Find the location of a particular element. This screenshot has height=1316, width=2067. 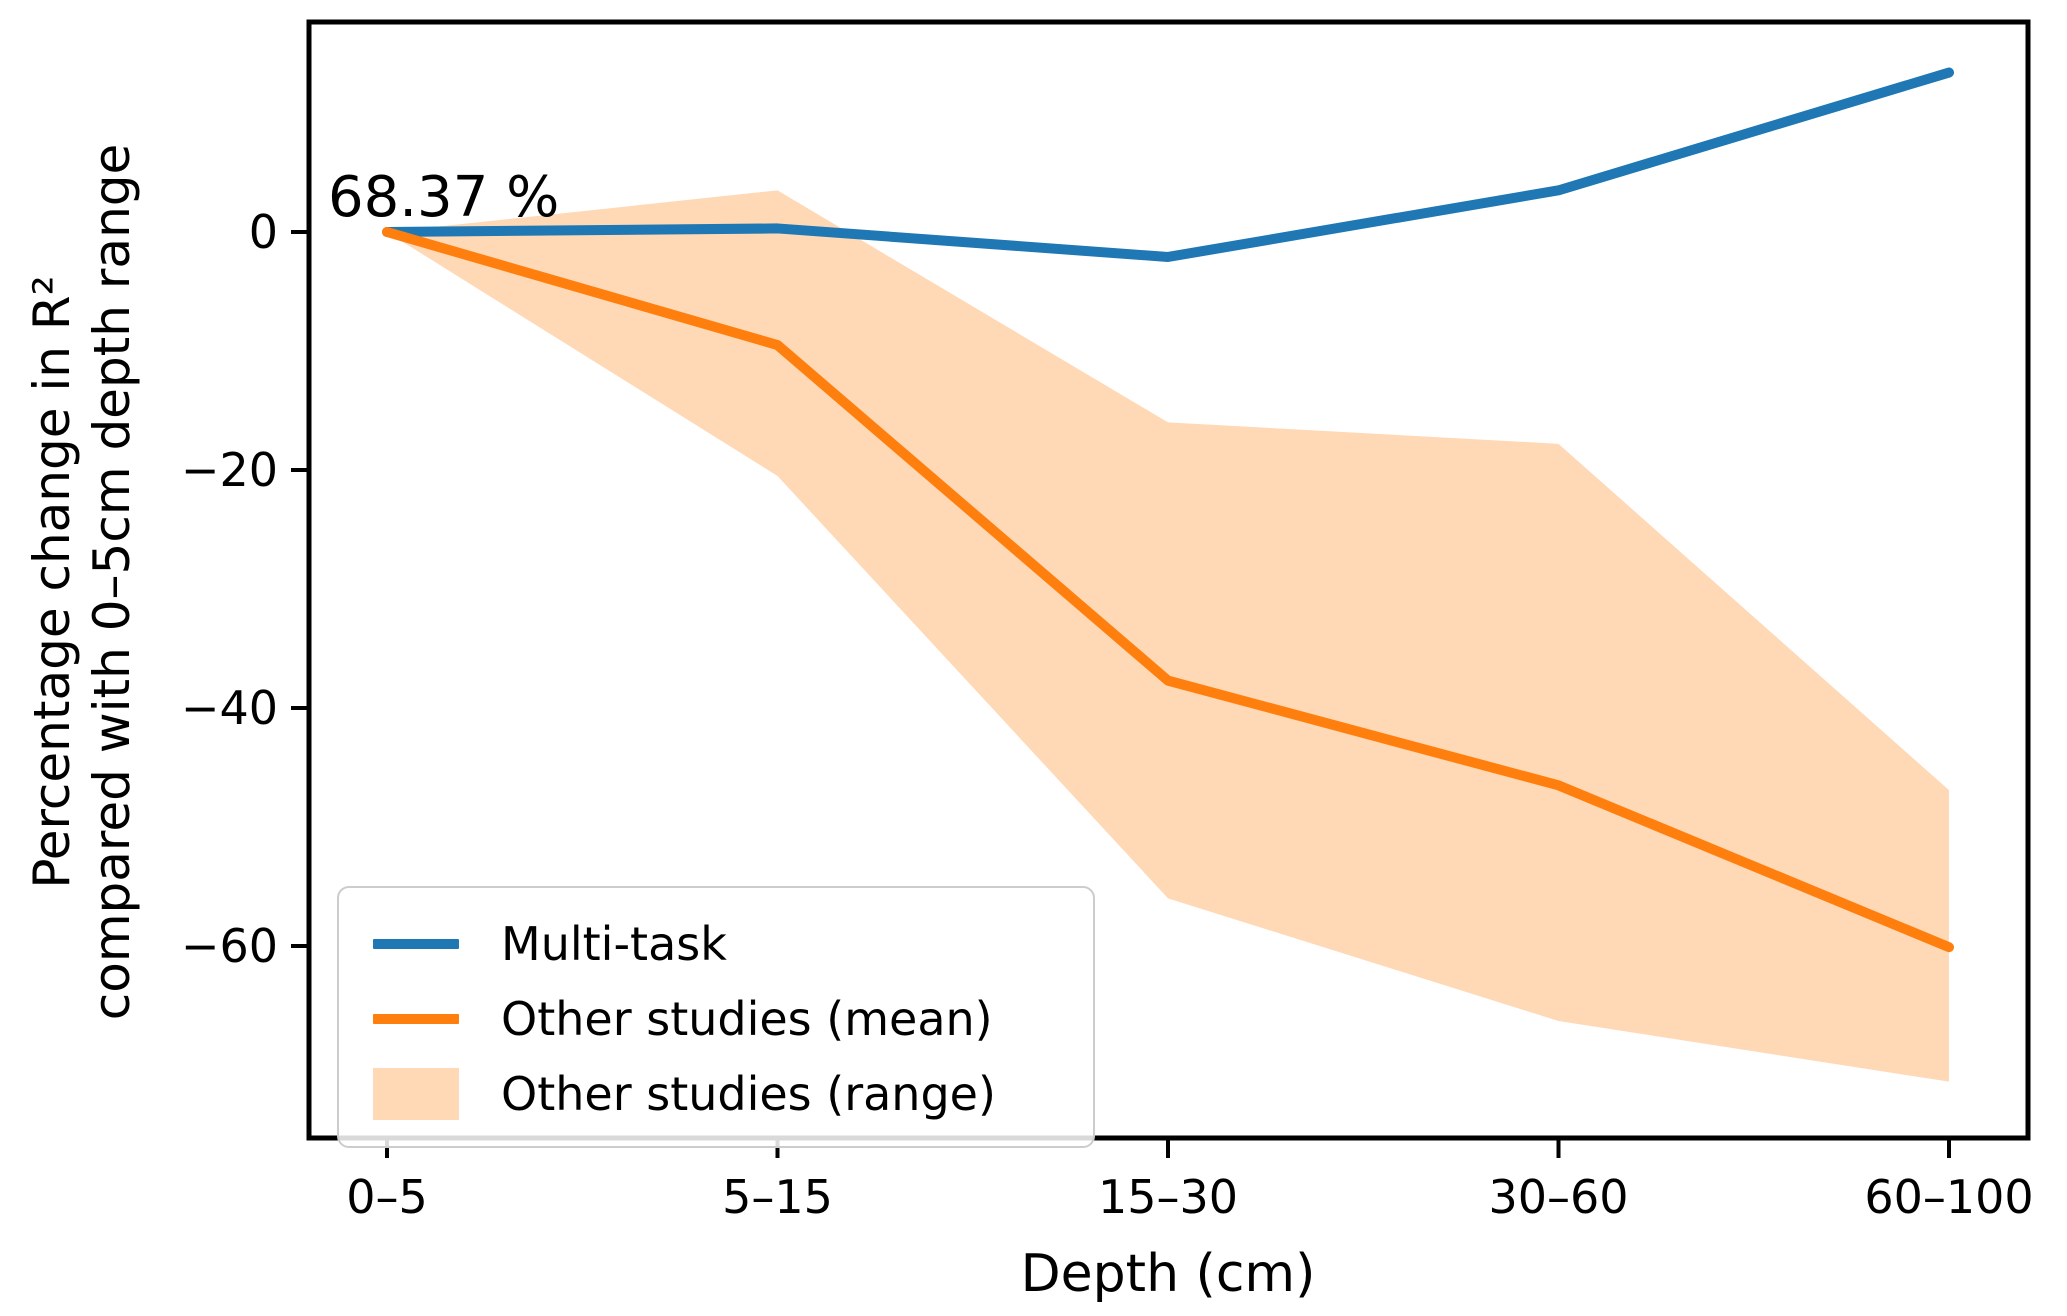

y-tick-label: −40 is located at coordinates (229, 708).